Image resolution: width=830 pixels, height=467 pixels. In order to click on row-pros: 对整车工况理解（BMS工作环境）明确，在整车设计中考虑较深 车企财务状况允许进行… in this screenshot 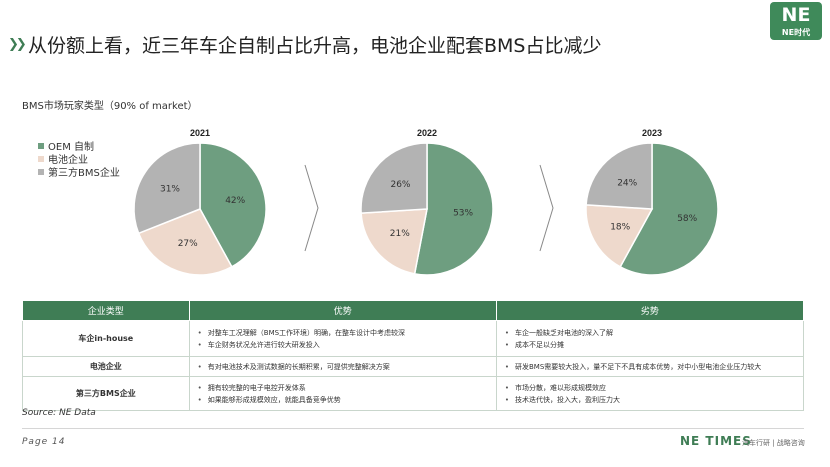, I will do `click(342, 338)`.